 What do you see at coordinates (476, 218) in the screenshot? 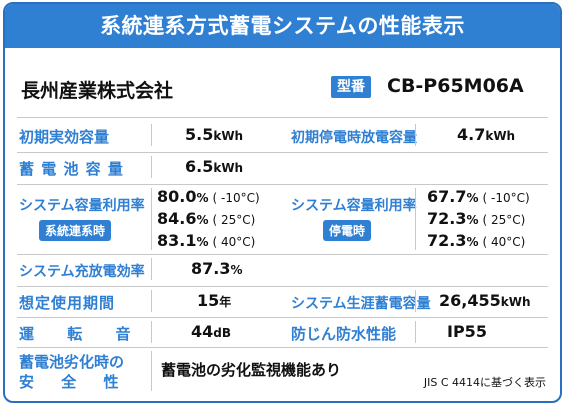
I see `util-outage-value-2: 72.3%( 25°C)` at bounding box center [476, 218].